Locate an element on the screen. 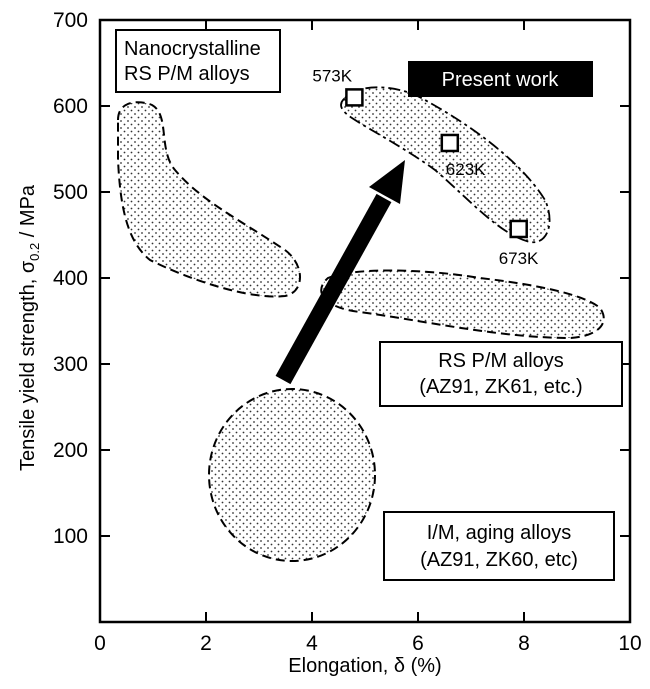 The image size is (650, 689). x-tick-label: 2 is located at coordinates (206, 643).